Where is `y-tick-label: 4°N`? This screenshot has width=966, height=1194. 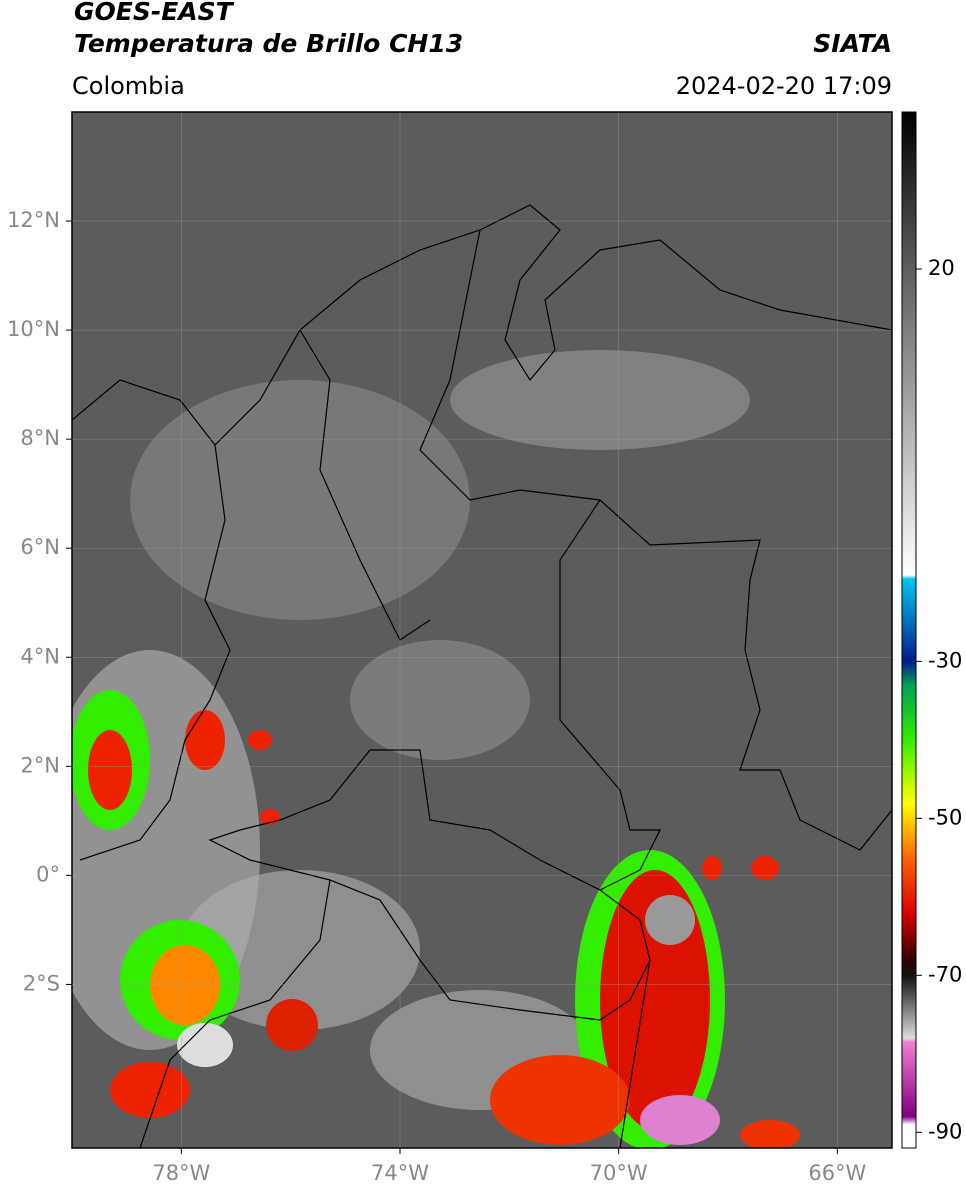 y-tick-label: 4°N is located at coordinates (40, 656).